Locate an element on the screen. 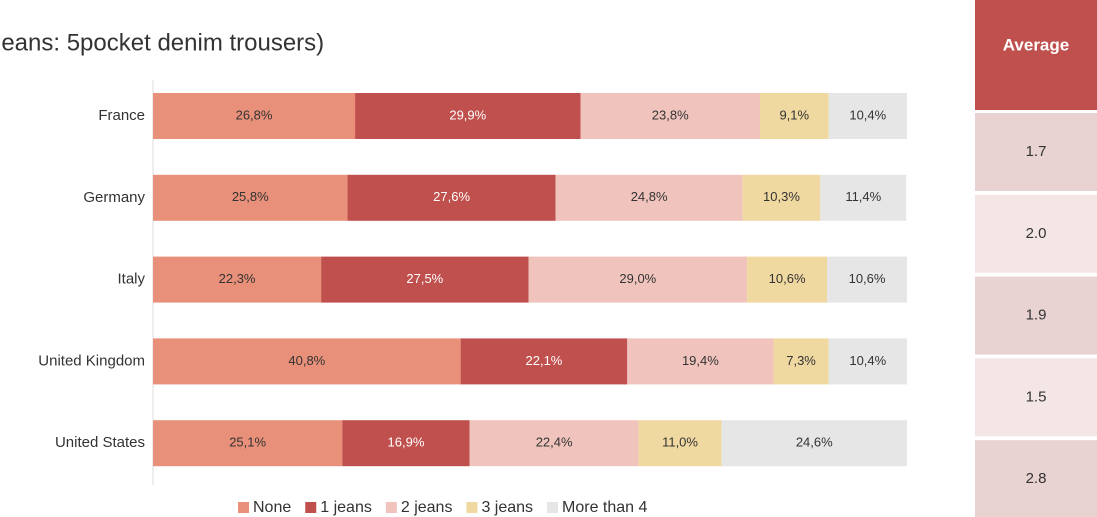 This screenshot has width=1097, height=517. category-label: France is located at coordinates (121, 115).